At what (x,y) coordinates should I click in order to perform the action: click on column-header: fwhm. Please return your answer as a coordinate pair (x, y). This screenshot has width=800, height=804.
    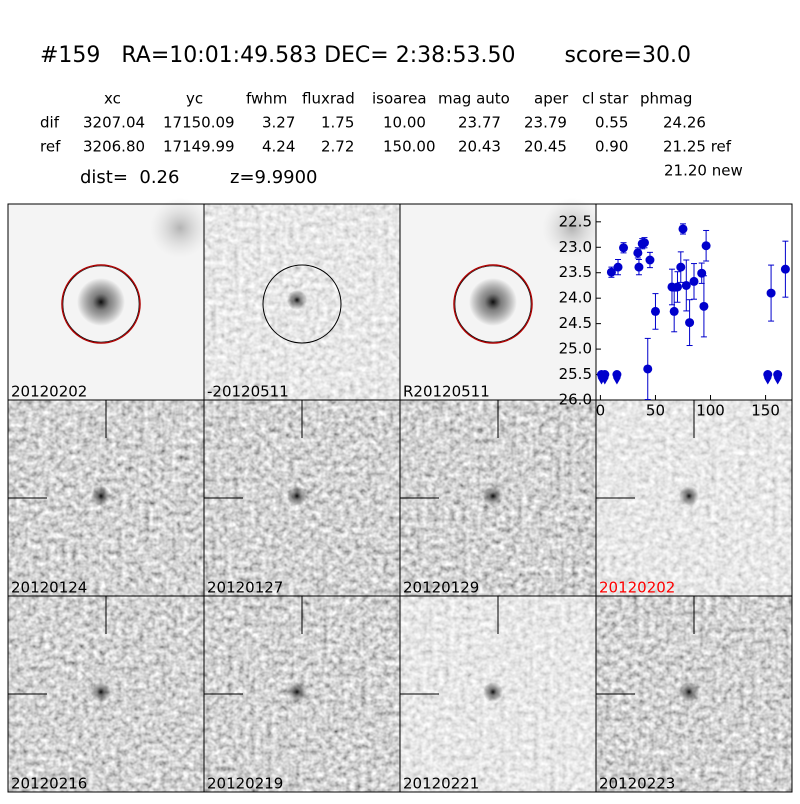
    Looking at the image, I should click on (266, 99).